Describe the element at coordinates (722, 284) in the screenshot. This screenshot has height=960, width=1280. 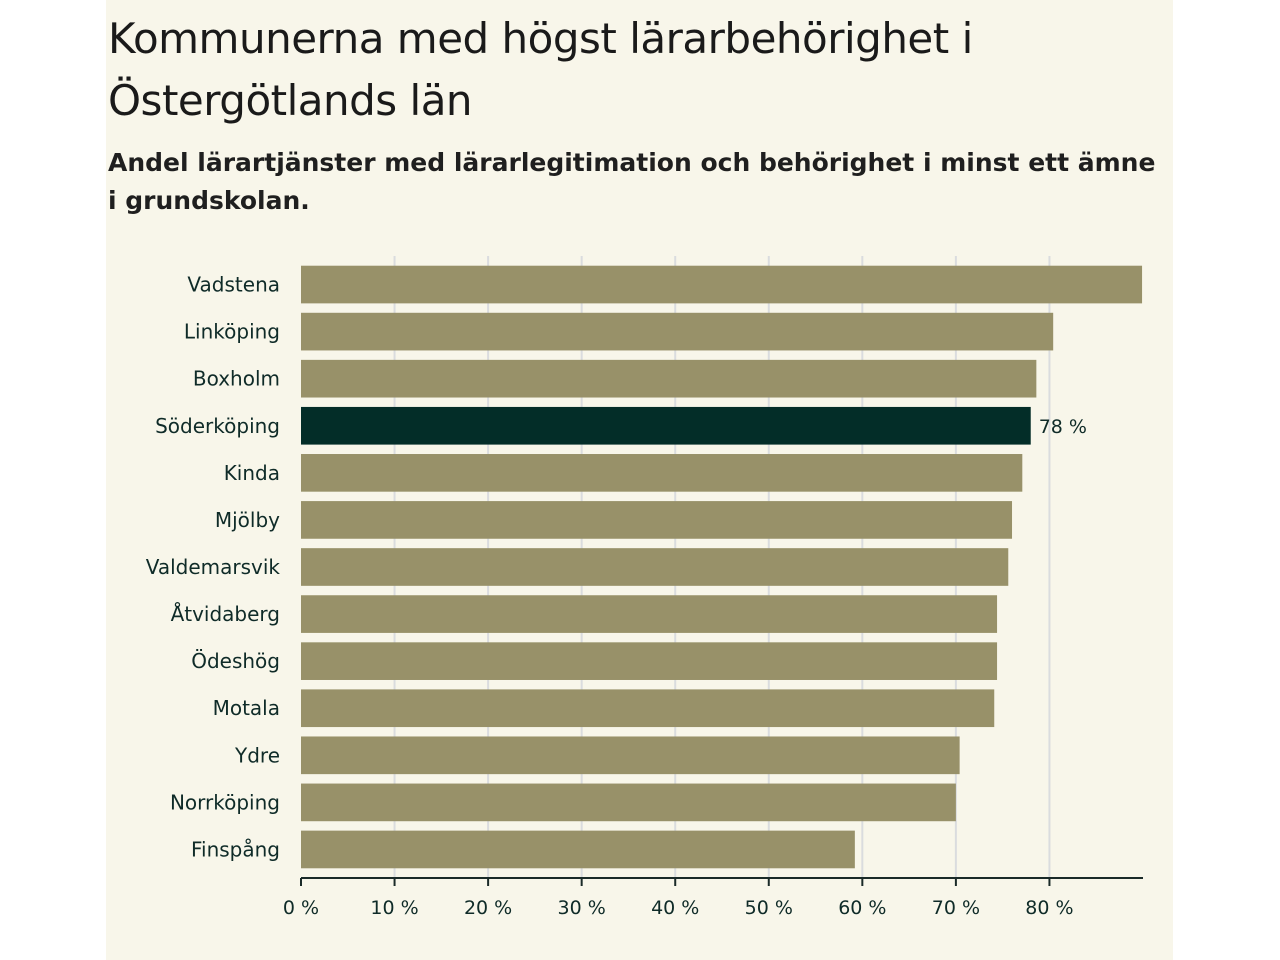
I see `bar-vadstena` at that location.